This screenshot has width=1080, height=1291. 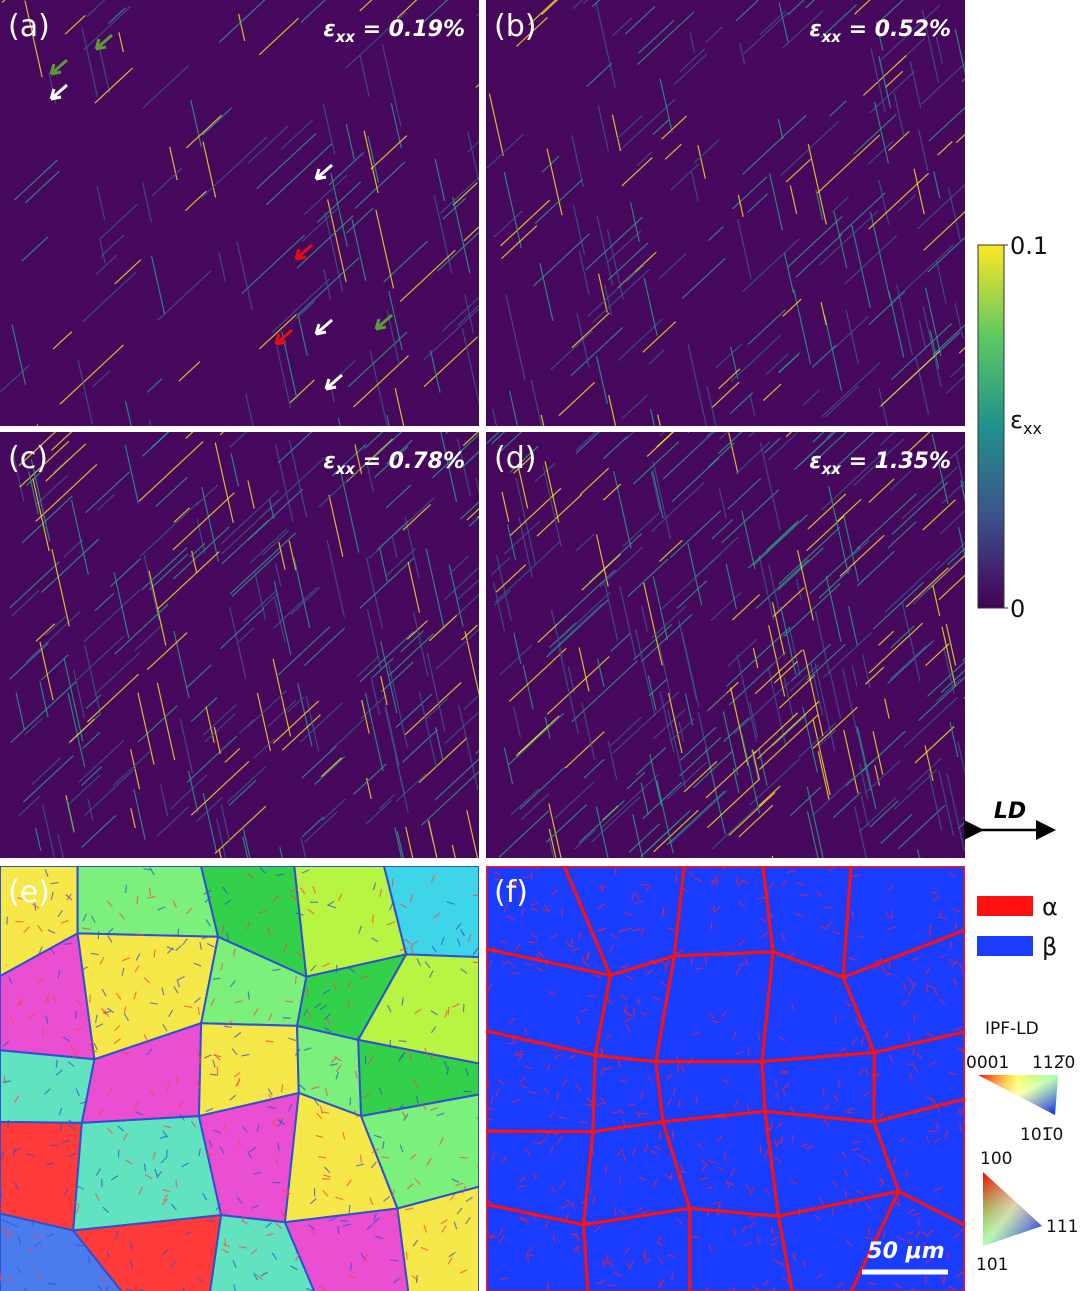 What do you see at coordinates (996, 1159) in the screenshot?
I see `ipf-label: 100` at bounding box center [996, 1159].